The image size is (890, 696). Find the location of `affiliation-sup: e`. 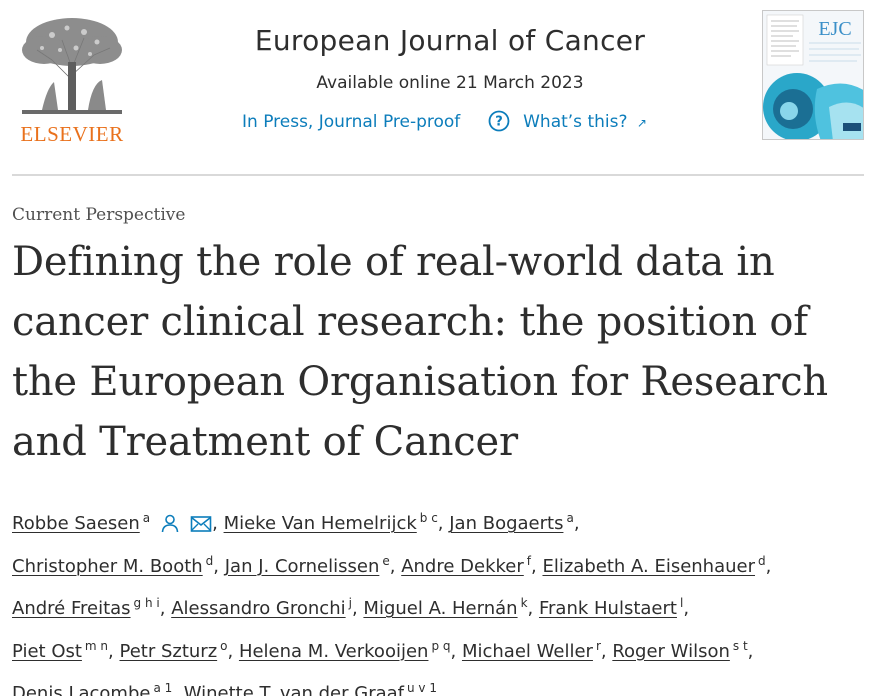

affiliation-sup: e is located at coordinates (386, 560).